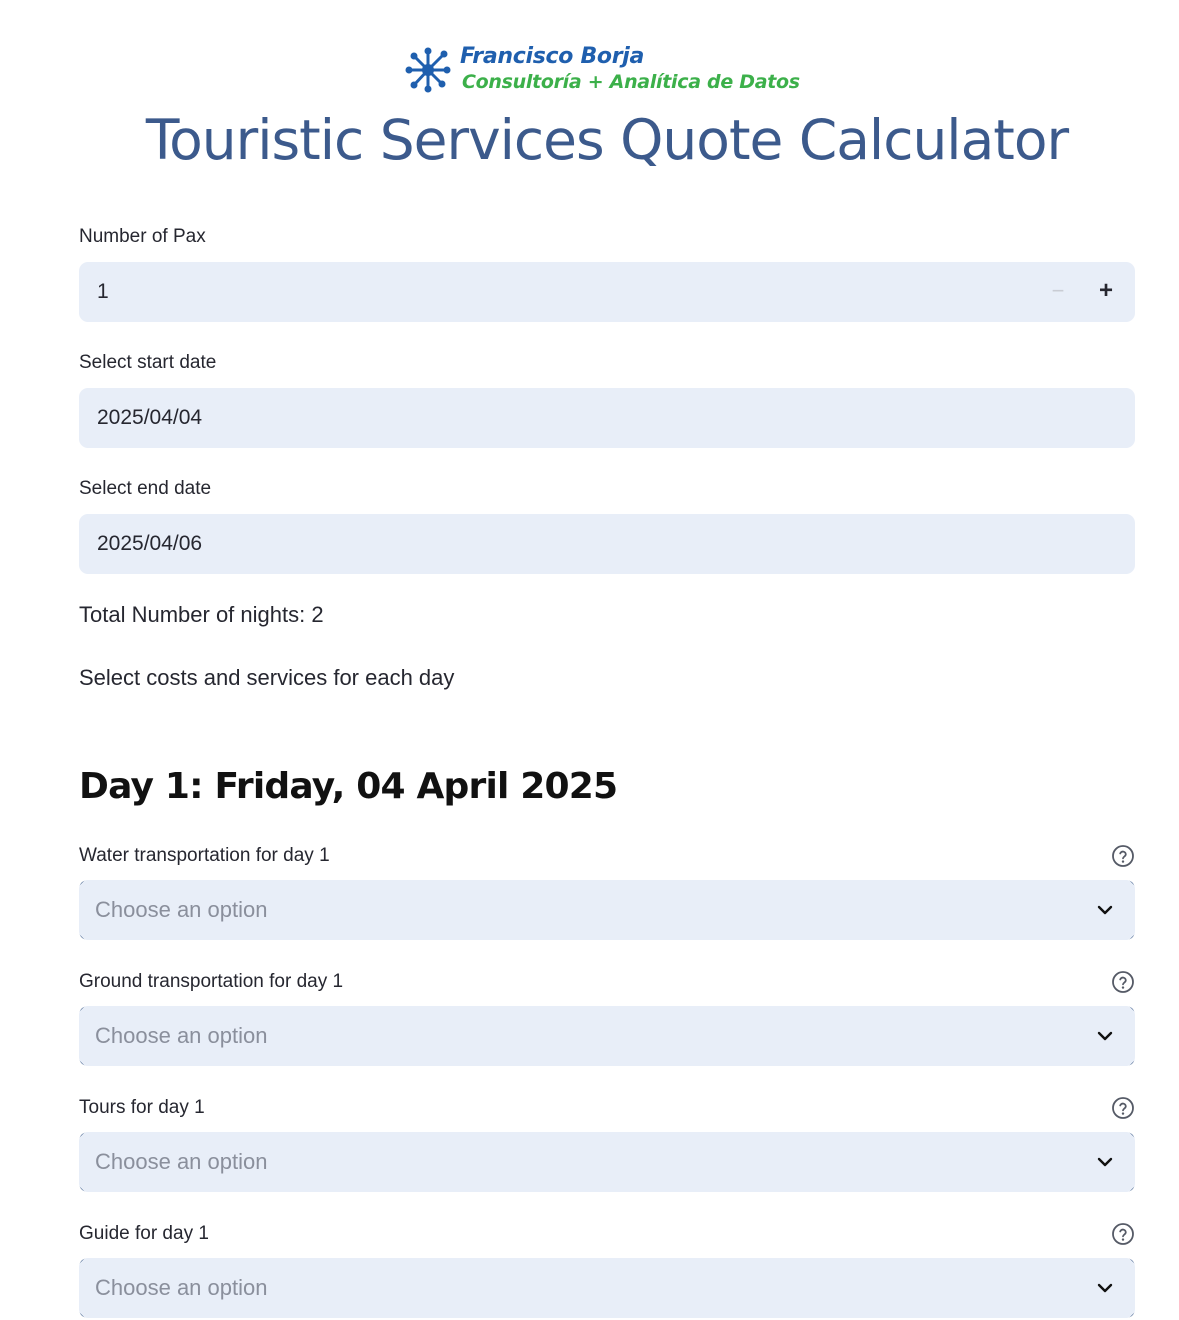 This screenshot has height=1320, width=1179. Describe the element at coordinates (150, 417) in the screenshot. I see `start-date-value: 2025/04/04` at that location.